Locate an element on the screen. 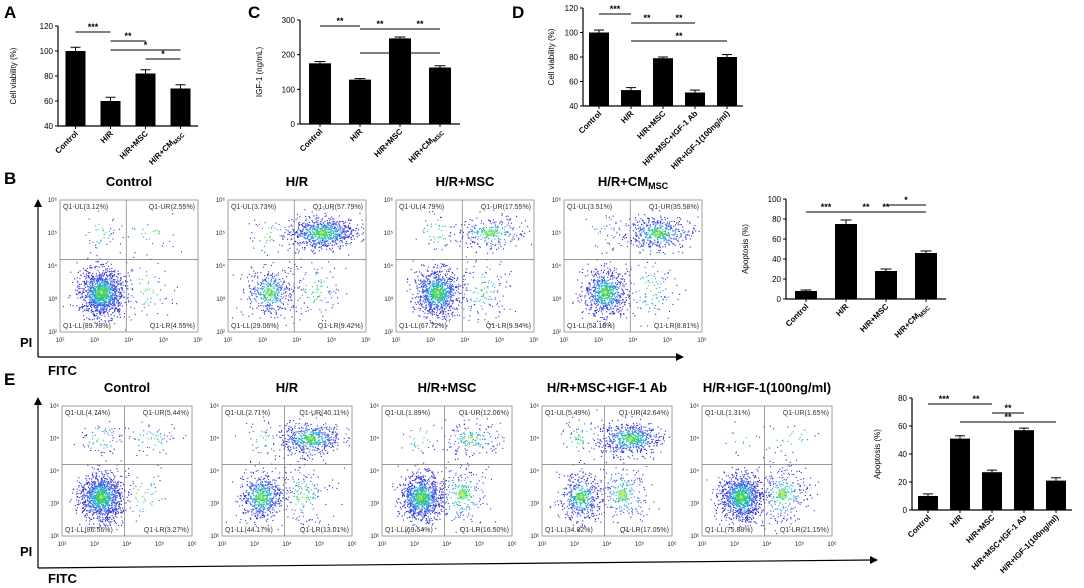 The height and width of the screenshot is (588, 1084). significance-label: ** is located at coordinates (420, 24).